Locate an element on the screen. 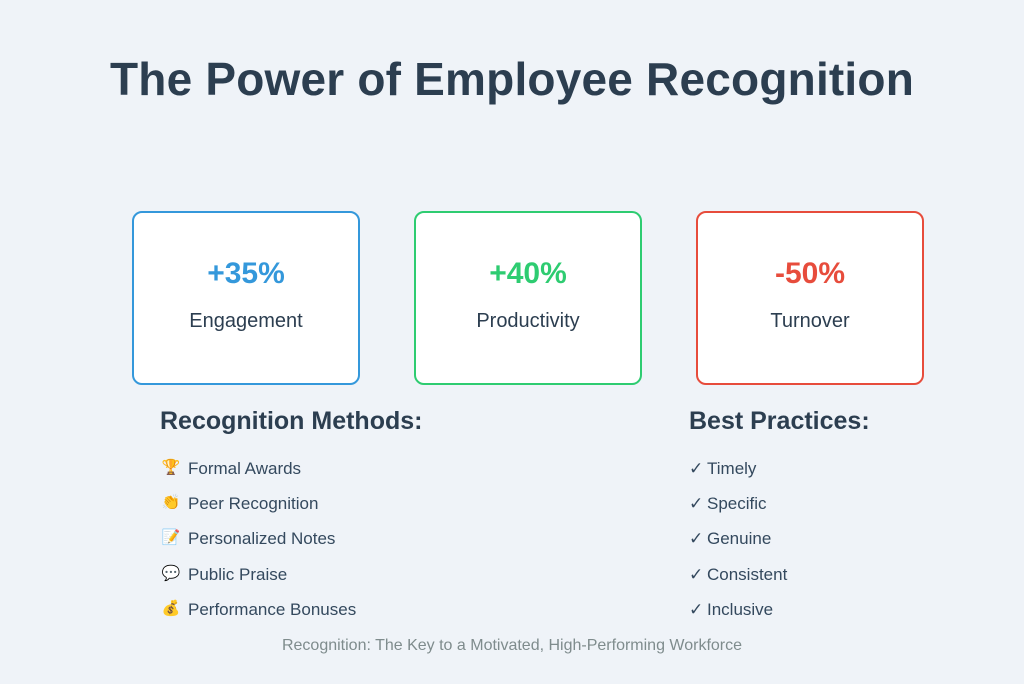 Image resolution: width=1024 pixels, height=684 pixels. speech-bubble-icon: 💬 is located at coordinates (171, 573).